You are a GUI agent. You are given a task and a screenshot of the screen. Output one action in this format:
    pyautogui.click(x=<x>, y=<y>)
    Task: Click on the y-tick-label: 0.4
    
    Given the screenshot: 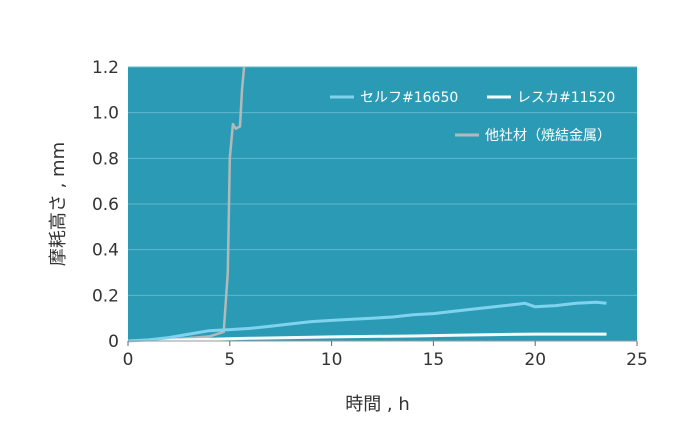 What is the action you would take?
    pyautogui.click(x=105, y=251)
    